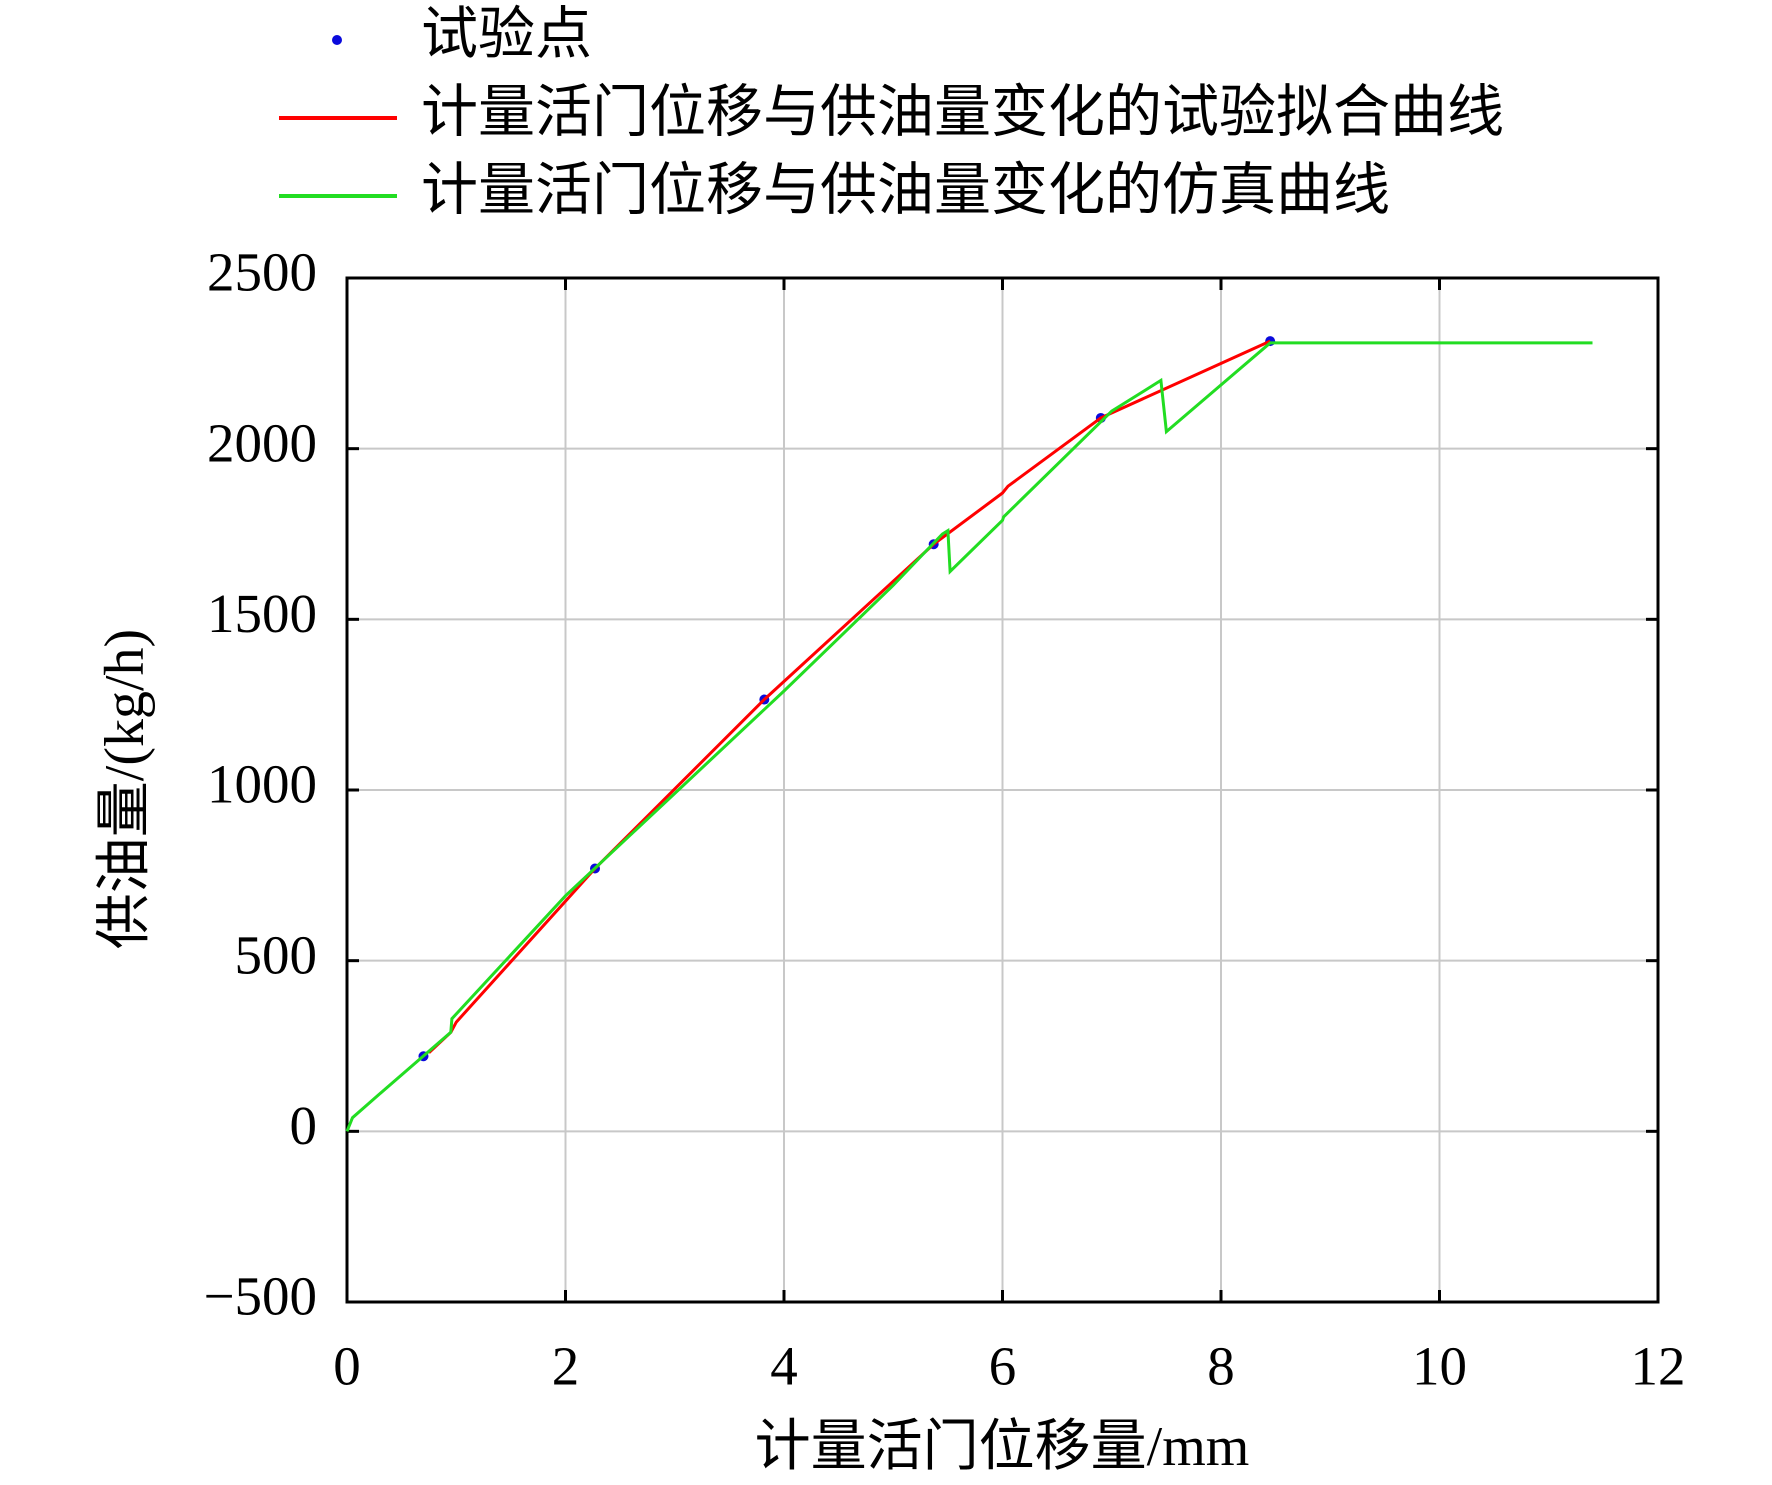 The image size is (1772, 1485). I want to click on y-tick-label: 1000, so click(262, 784).